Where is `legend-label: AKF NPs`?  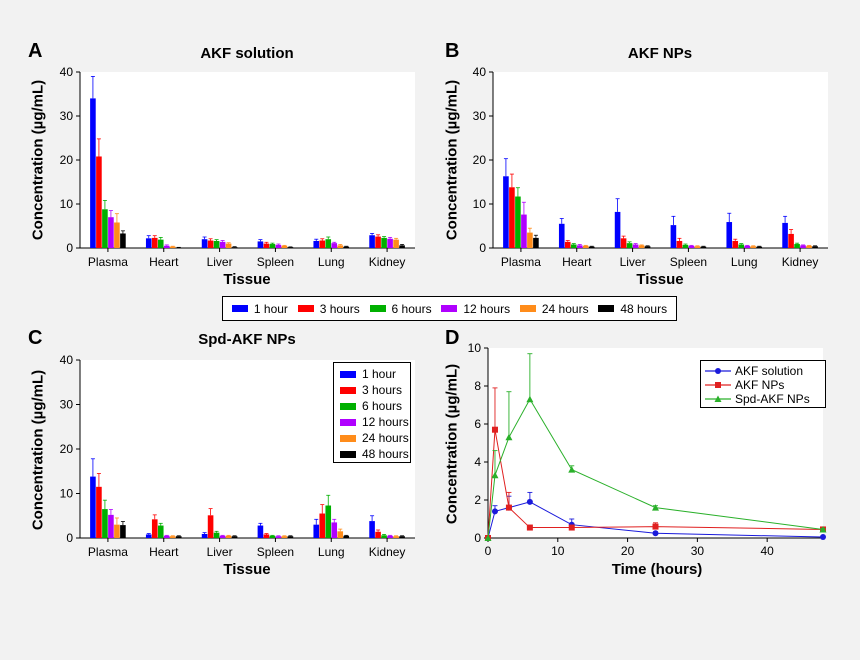 legend-label: AKF NPs is located at coordinates (760, 385).